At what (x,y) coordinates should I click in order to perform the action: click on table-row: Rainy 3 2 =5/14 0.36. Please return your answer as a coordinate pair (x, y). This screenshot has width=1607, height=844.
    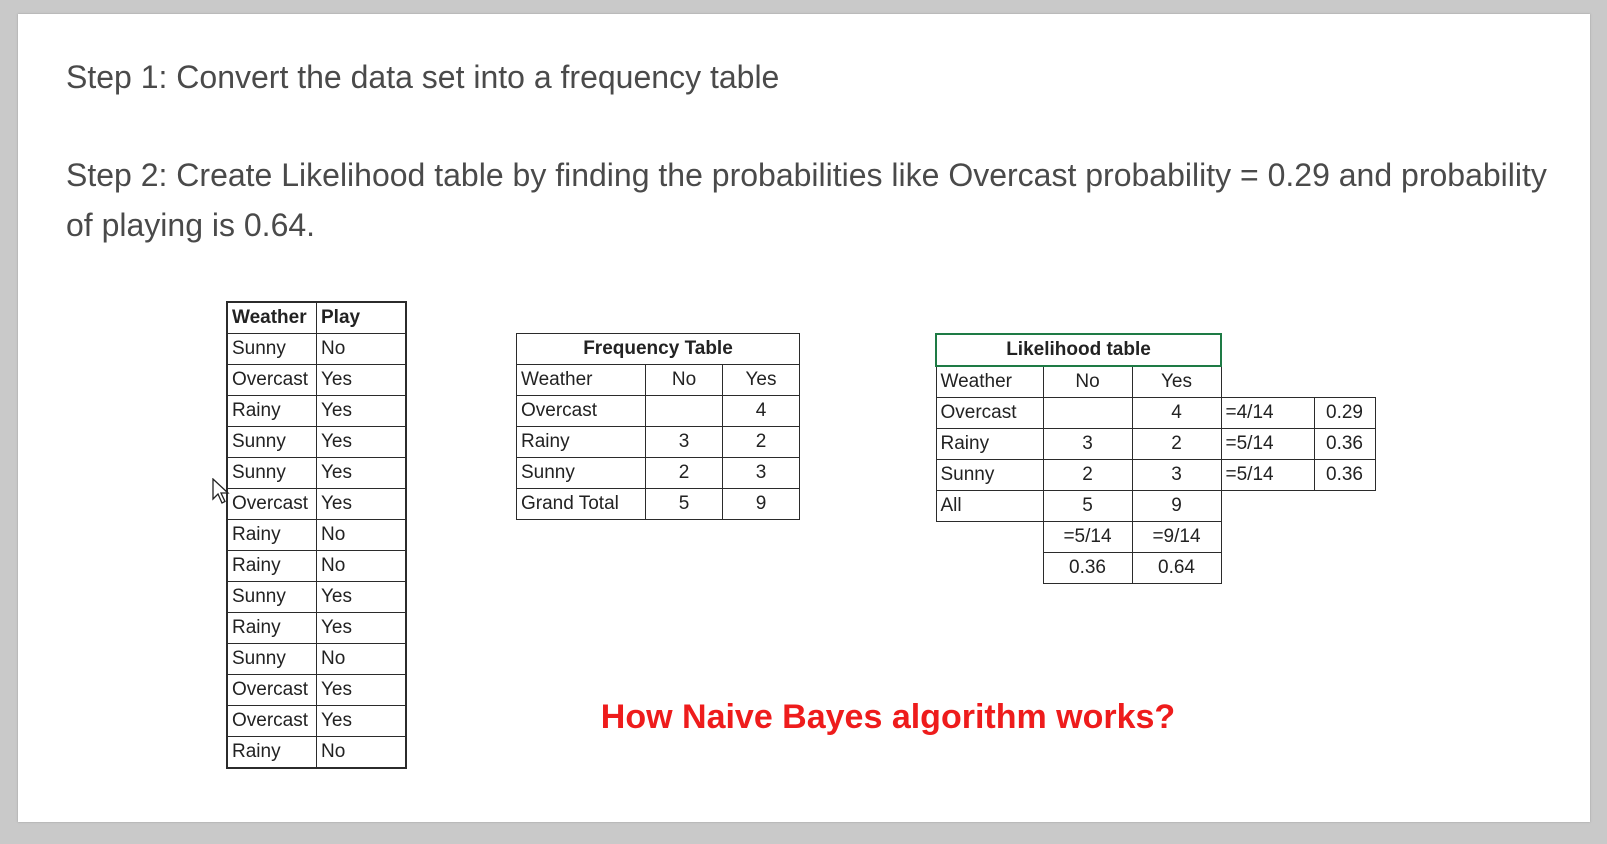
    Looking at the image, I should click on (1155, 444).